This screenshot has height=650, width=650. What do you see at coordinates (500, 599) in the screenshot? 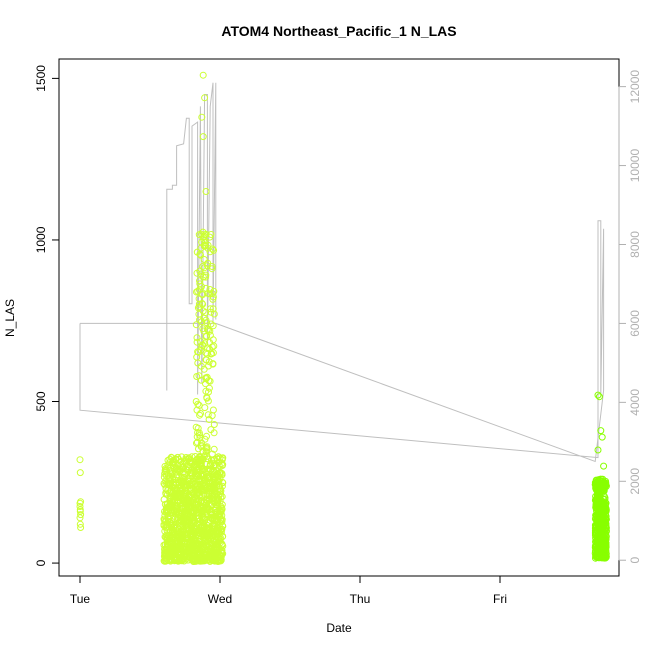
I see `x-tick-label: Fri` at bounding box center [500, 599].